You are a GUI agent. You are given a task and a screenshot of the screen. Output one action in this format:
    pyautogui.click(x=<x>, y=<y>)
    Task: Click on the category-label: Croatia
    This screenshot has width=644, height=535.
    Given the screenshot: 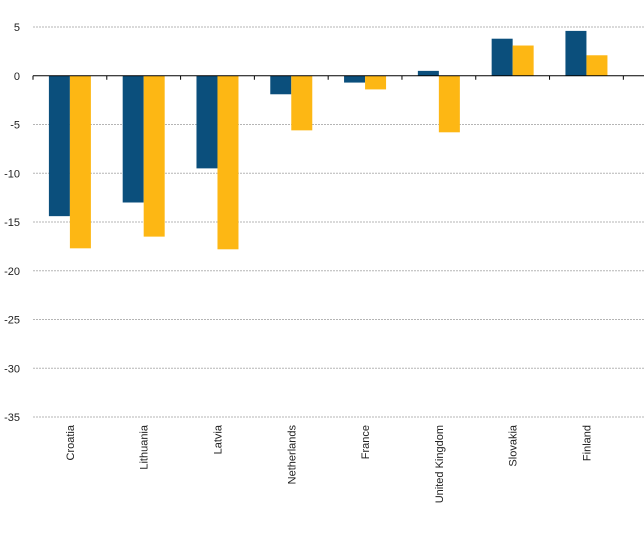 What is the action you would take?
    pyautogui.click(x=71, y=442)
    